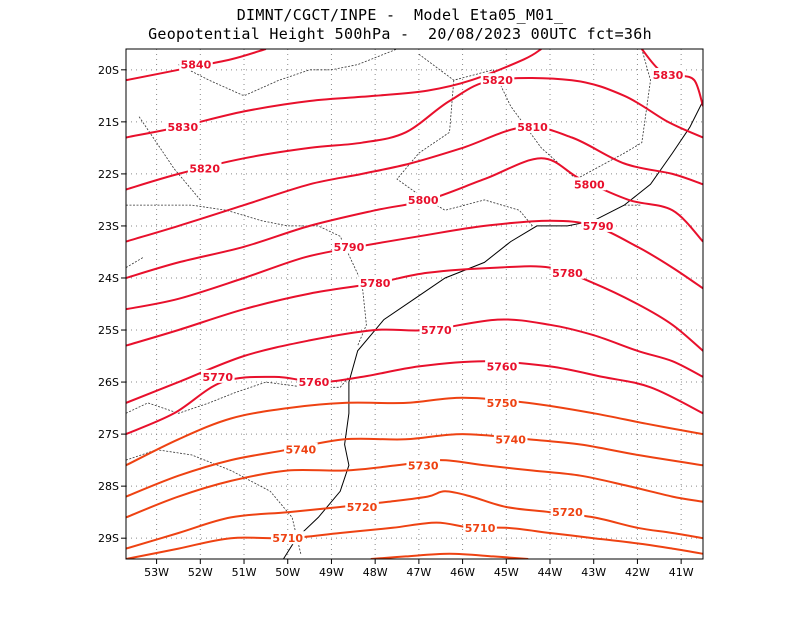  I want to click on y-tick-label: 20S, so click(108, 70).